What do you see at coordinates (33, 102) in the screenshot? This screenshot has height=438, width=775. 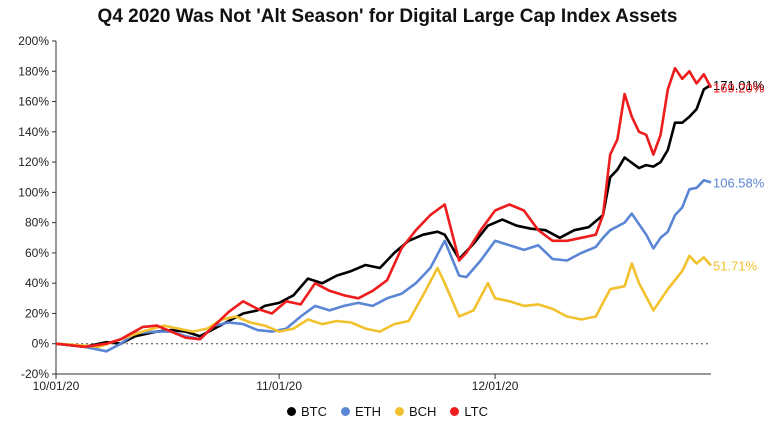 I see `y-tick-label: 160%` at bounding box center [33, 102].